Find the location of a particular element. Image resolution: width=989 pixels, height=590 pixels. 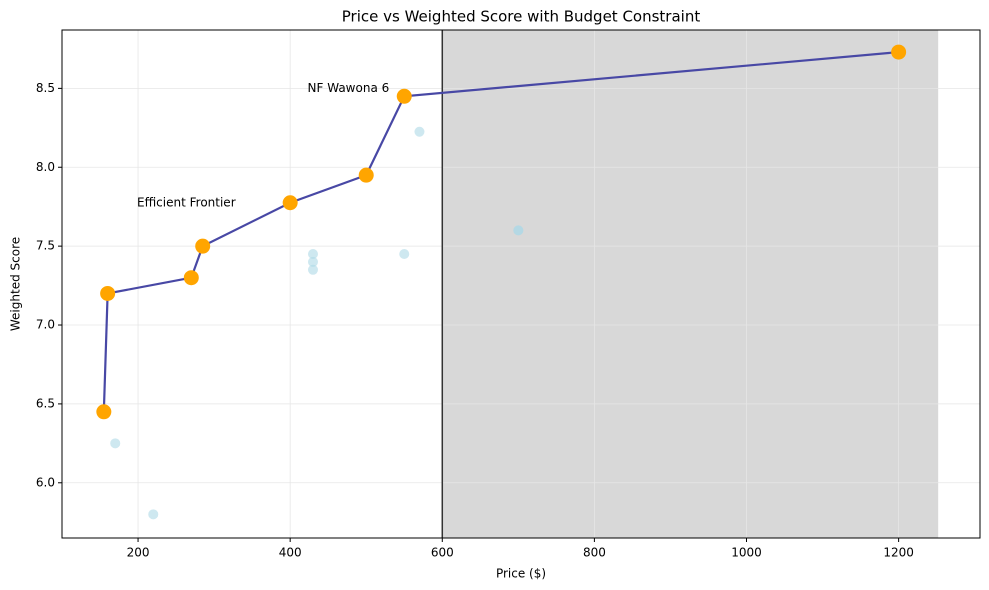

y-tick-label: 8.5 is located at coordinates (45, 88).